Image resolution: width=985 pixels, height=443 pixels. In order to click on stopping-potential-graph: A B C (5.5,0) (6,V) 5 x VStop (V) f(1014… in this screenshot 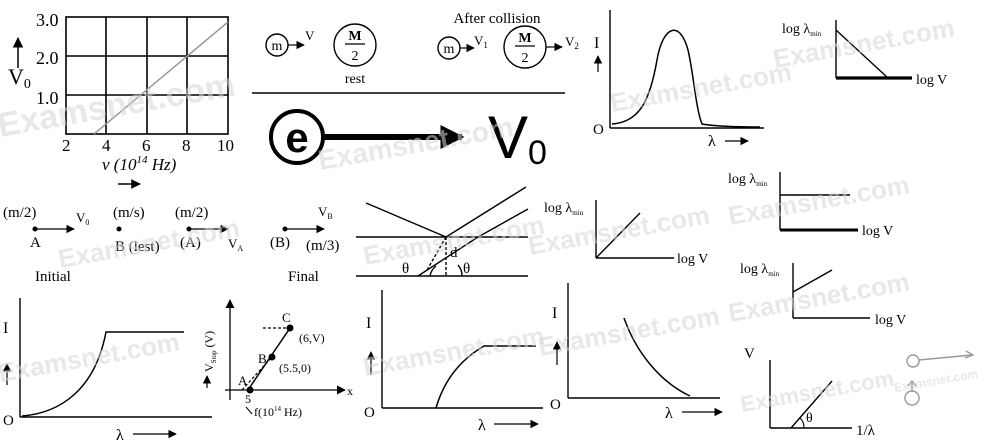, I will do `click(277, 359)`.